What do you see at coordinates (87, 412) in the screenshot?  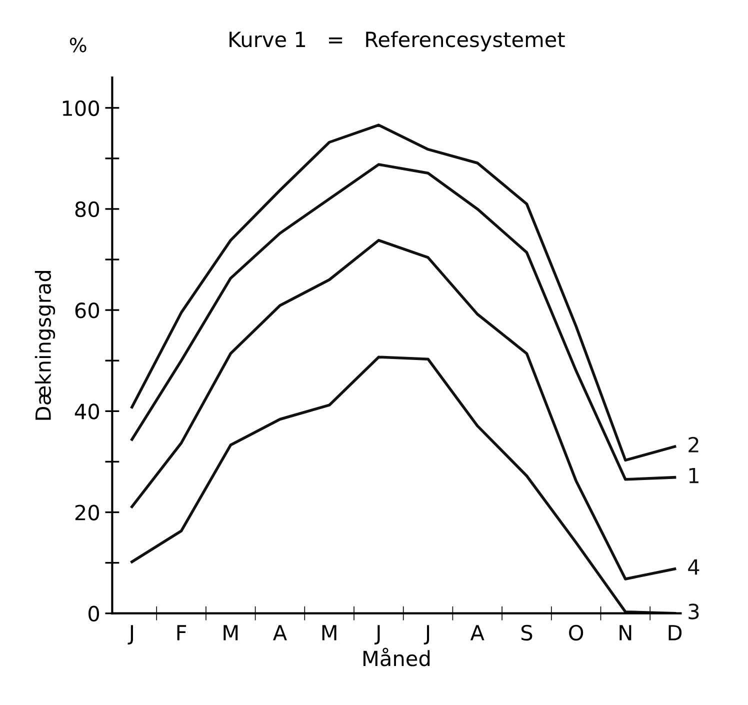 I see `y-tick-label: 40` at bounding box center [87, 412].